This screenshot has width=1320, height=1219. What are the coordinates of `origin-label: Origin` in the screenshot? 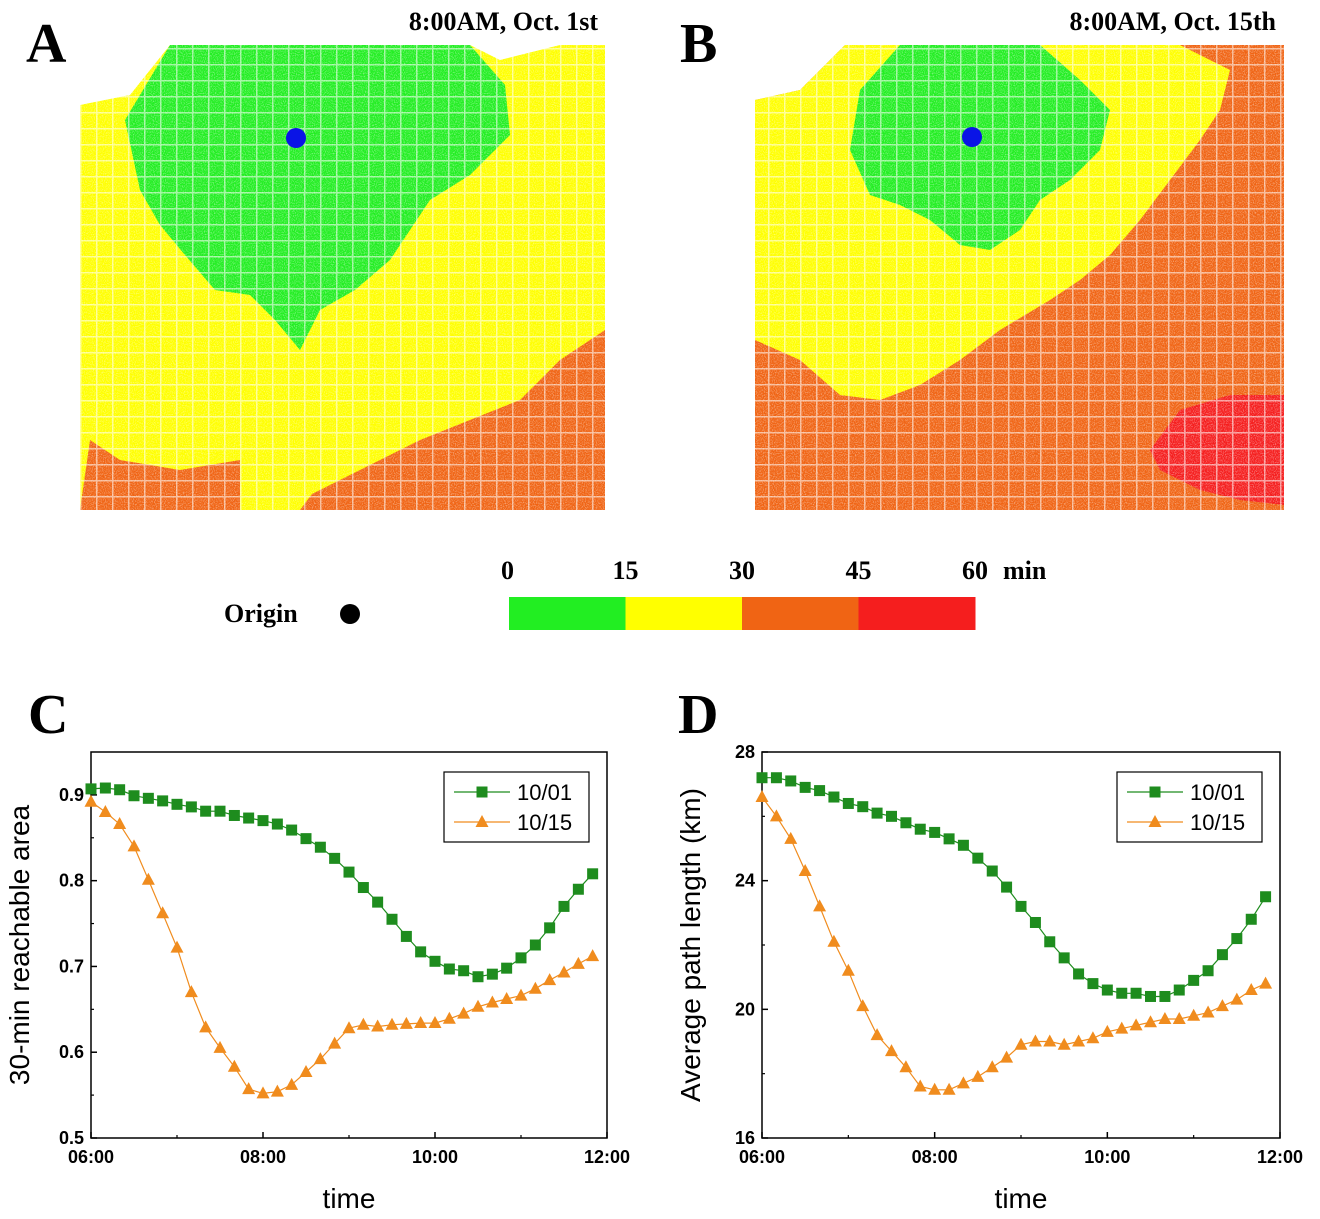 It's located at (261, 613).